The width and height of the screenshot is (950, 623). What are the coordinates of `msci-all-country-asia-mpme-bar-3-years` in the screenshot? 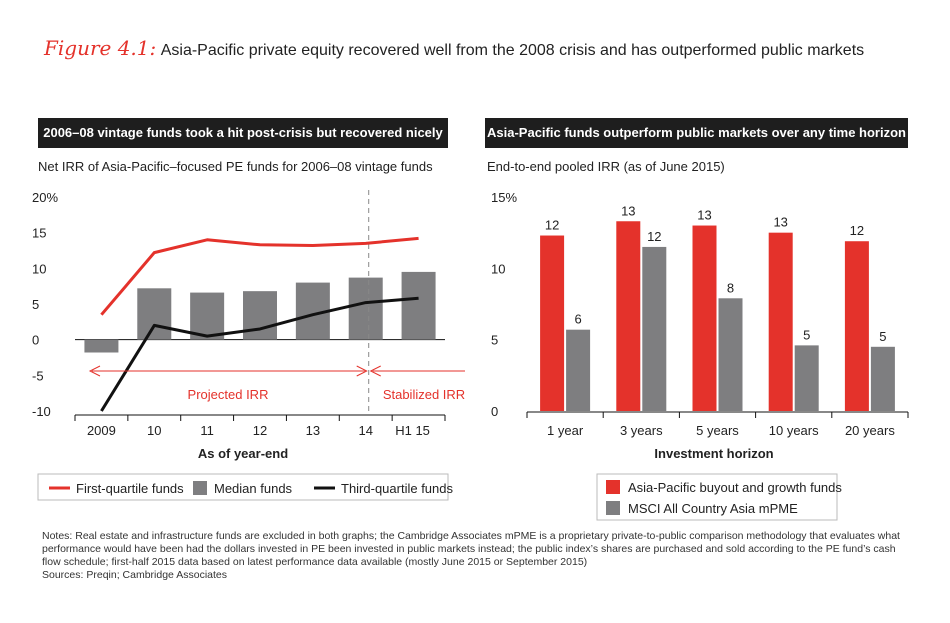 It's located at (654, 328).